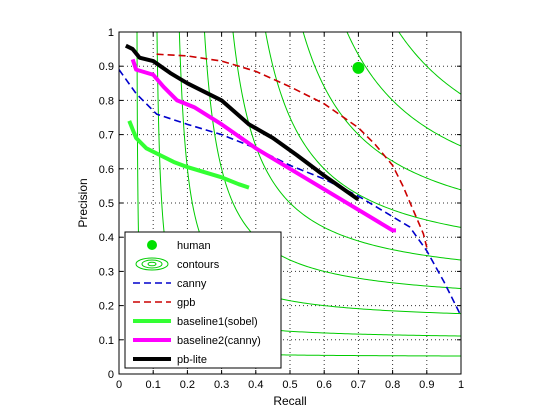 The width and height of the screenshot is (560, 420). What do you see at coordinates (106, 170) in the screenshot?
I see `y-tick-label: 0.6` at bounding box center [106, 170].